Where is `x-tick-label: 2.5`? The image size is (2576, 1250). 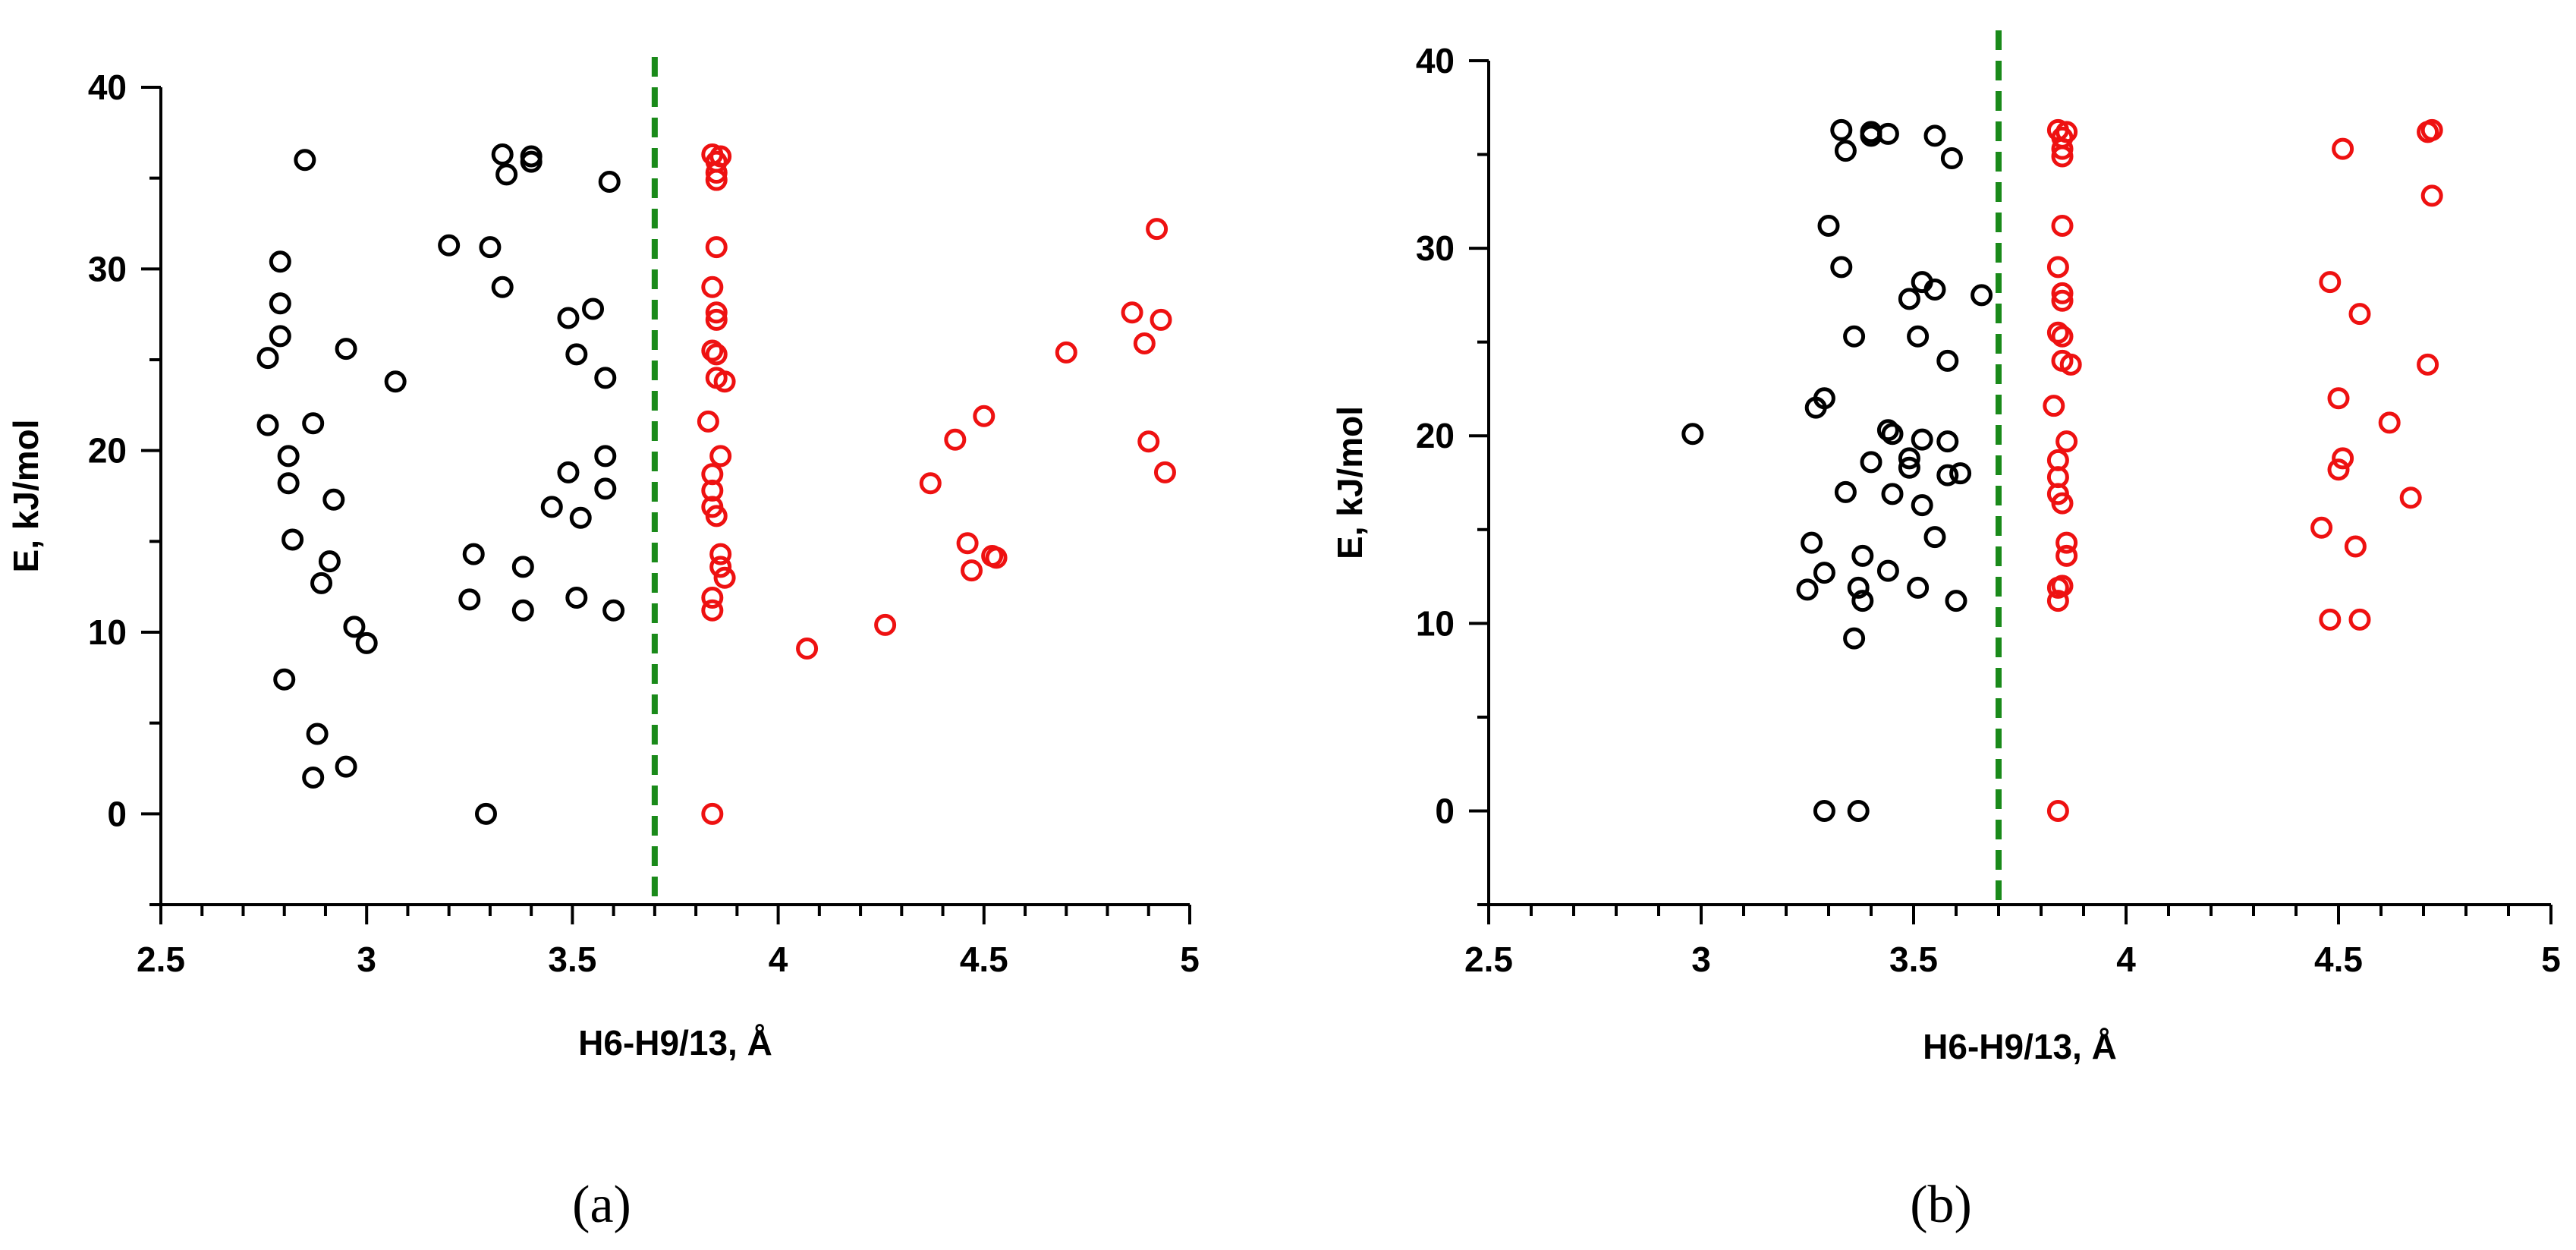 x-tick-label: 2.5 is located at coordinates (1488, 959).